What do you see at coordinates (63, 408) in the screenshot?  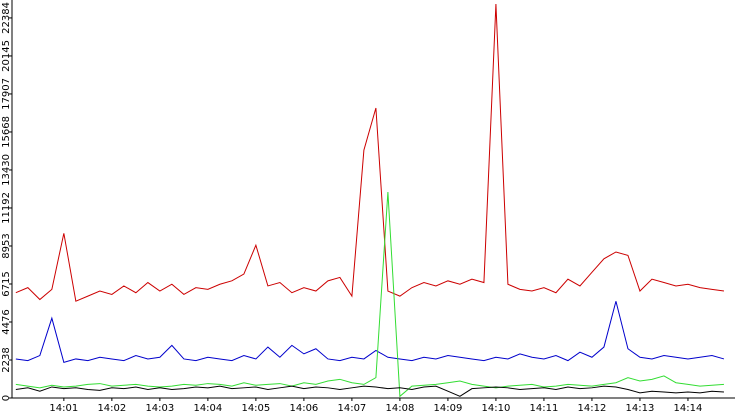 I see `x-tick-label: 14:01` at bounding box center [63, 408].